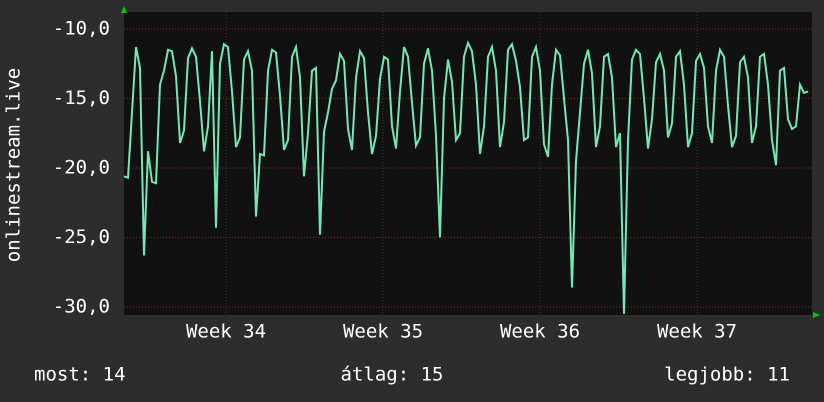 This screenshot has height=402, width=824. What do you see at coordinates (81, 237) in the screenshot?
I see `y-tick-label: -25,0` at bounding box center [81, 237].